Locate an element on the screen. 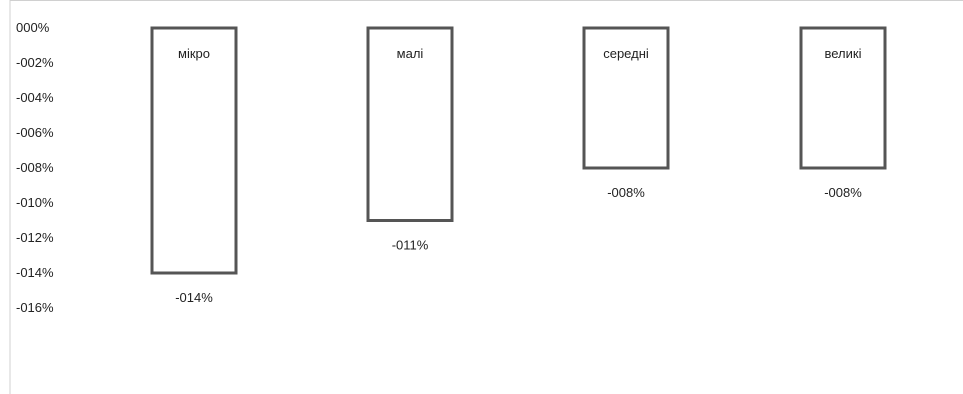 The height and width of the screenshot is (394, 963). y-tick-label: -006% is located at coordinates (35, 132).